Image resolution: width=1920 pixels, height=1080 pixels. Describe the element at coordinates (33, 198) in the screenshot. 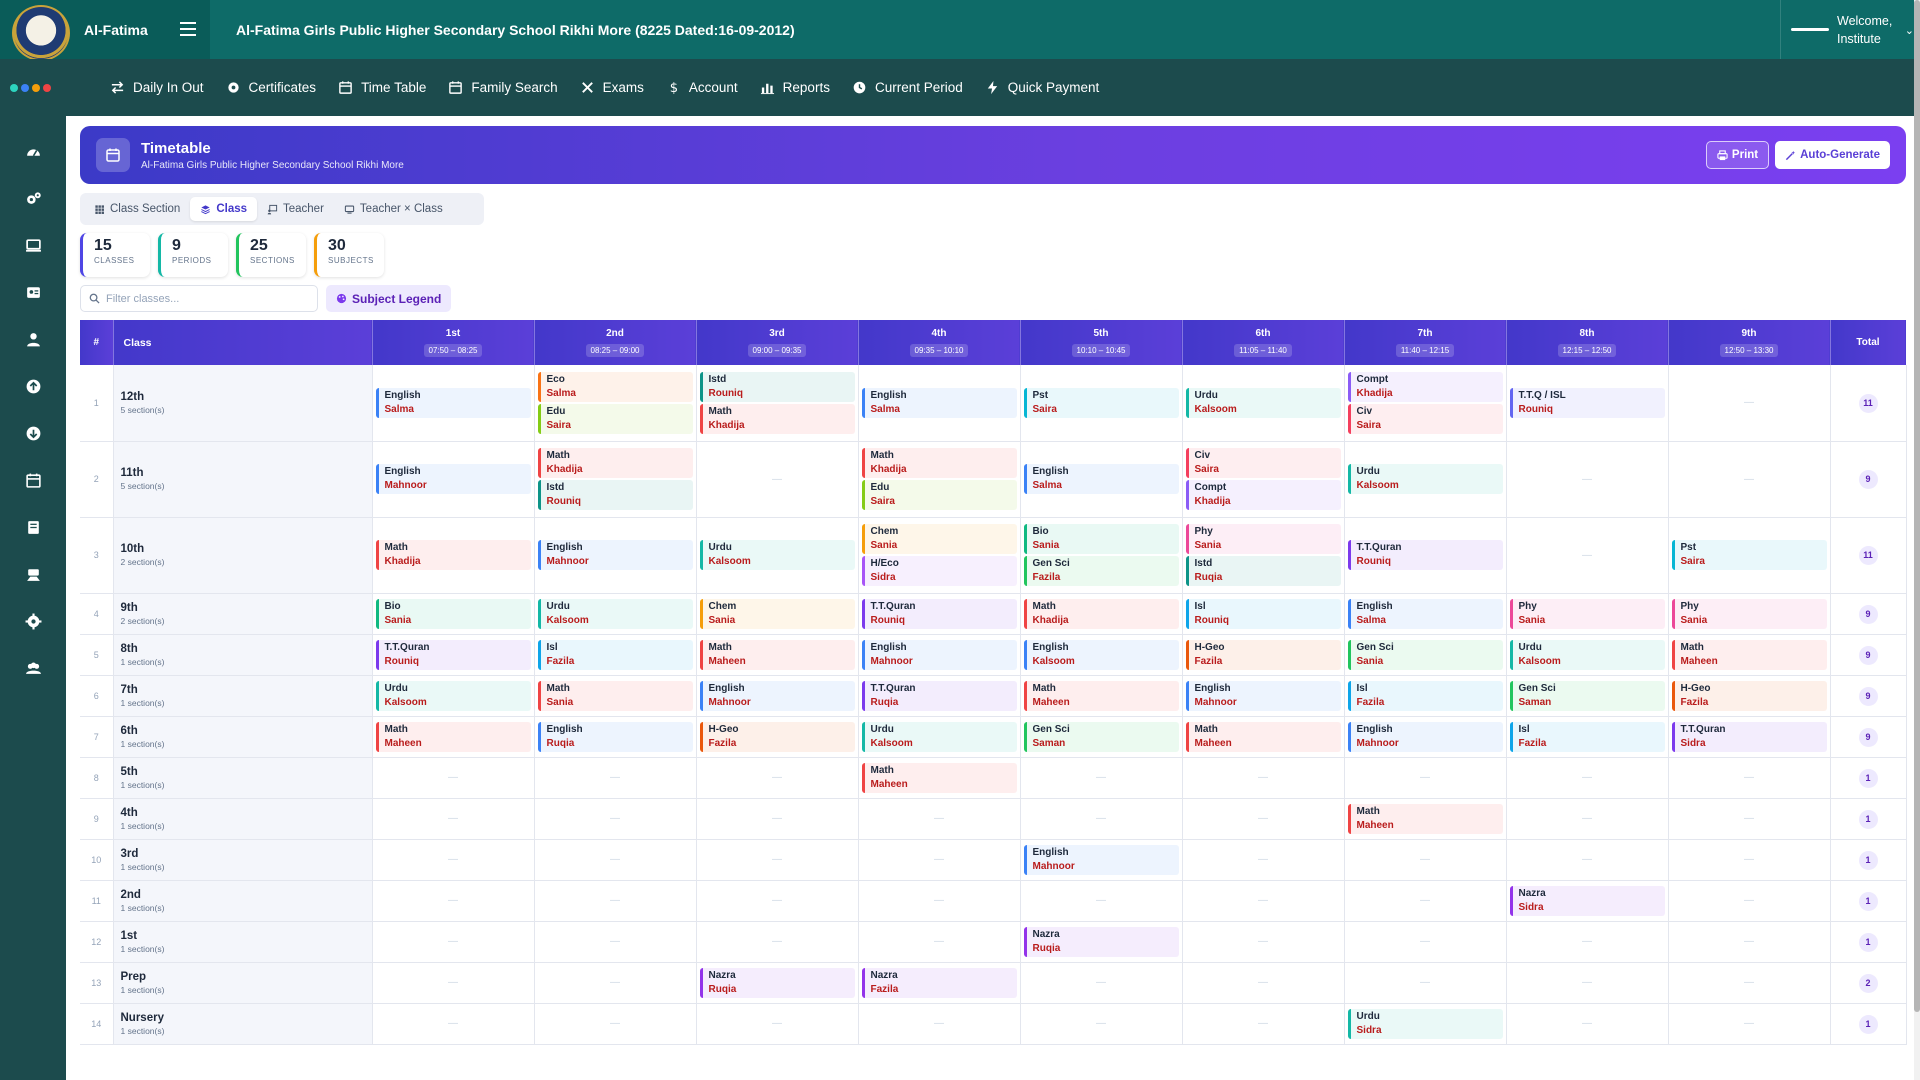

I see `sidebar-item-settings-group` at that location.